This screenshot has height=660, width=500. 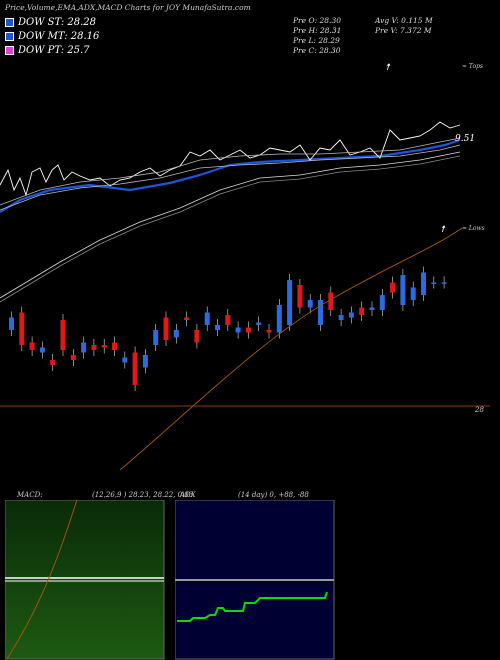 What do you see at coordinates (317, 30) in the screenshot?
I see `ohlc-high: Pre H: 28.31` at bounding box center [317, 30].